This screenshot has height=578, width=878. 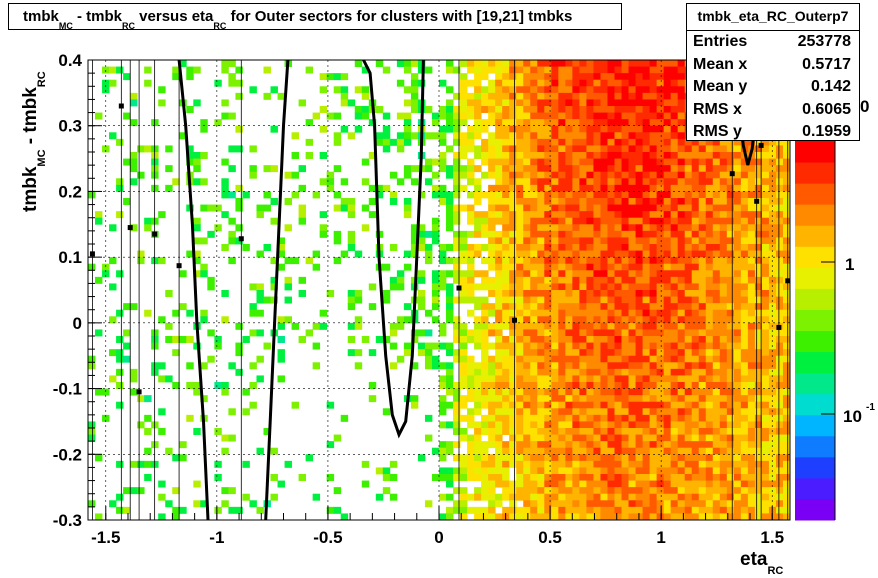 I want to click on stats-label: Mean y, so click(x=720, y=86).